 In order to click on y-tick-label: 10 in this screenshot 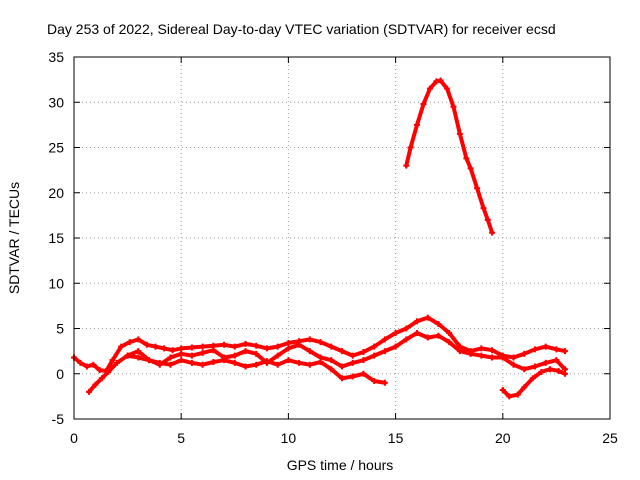, I will do `click(56, 283)`.